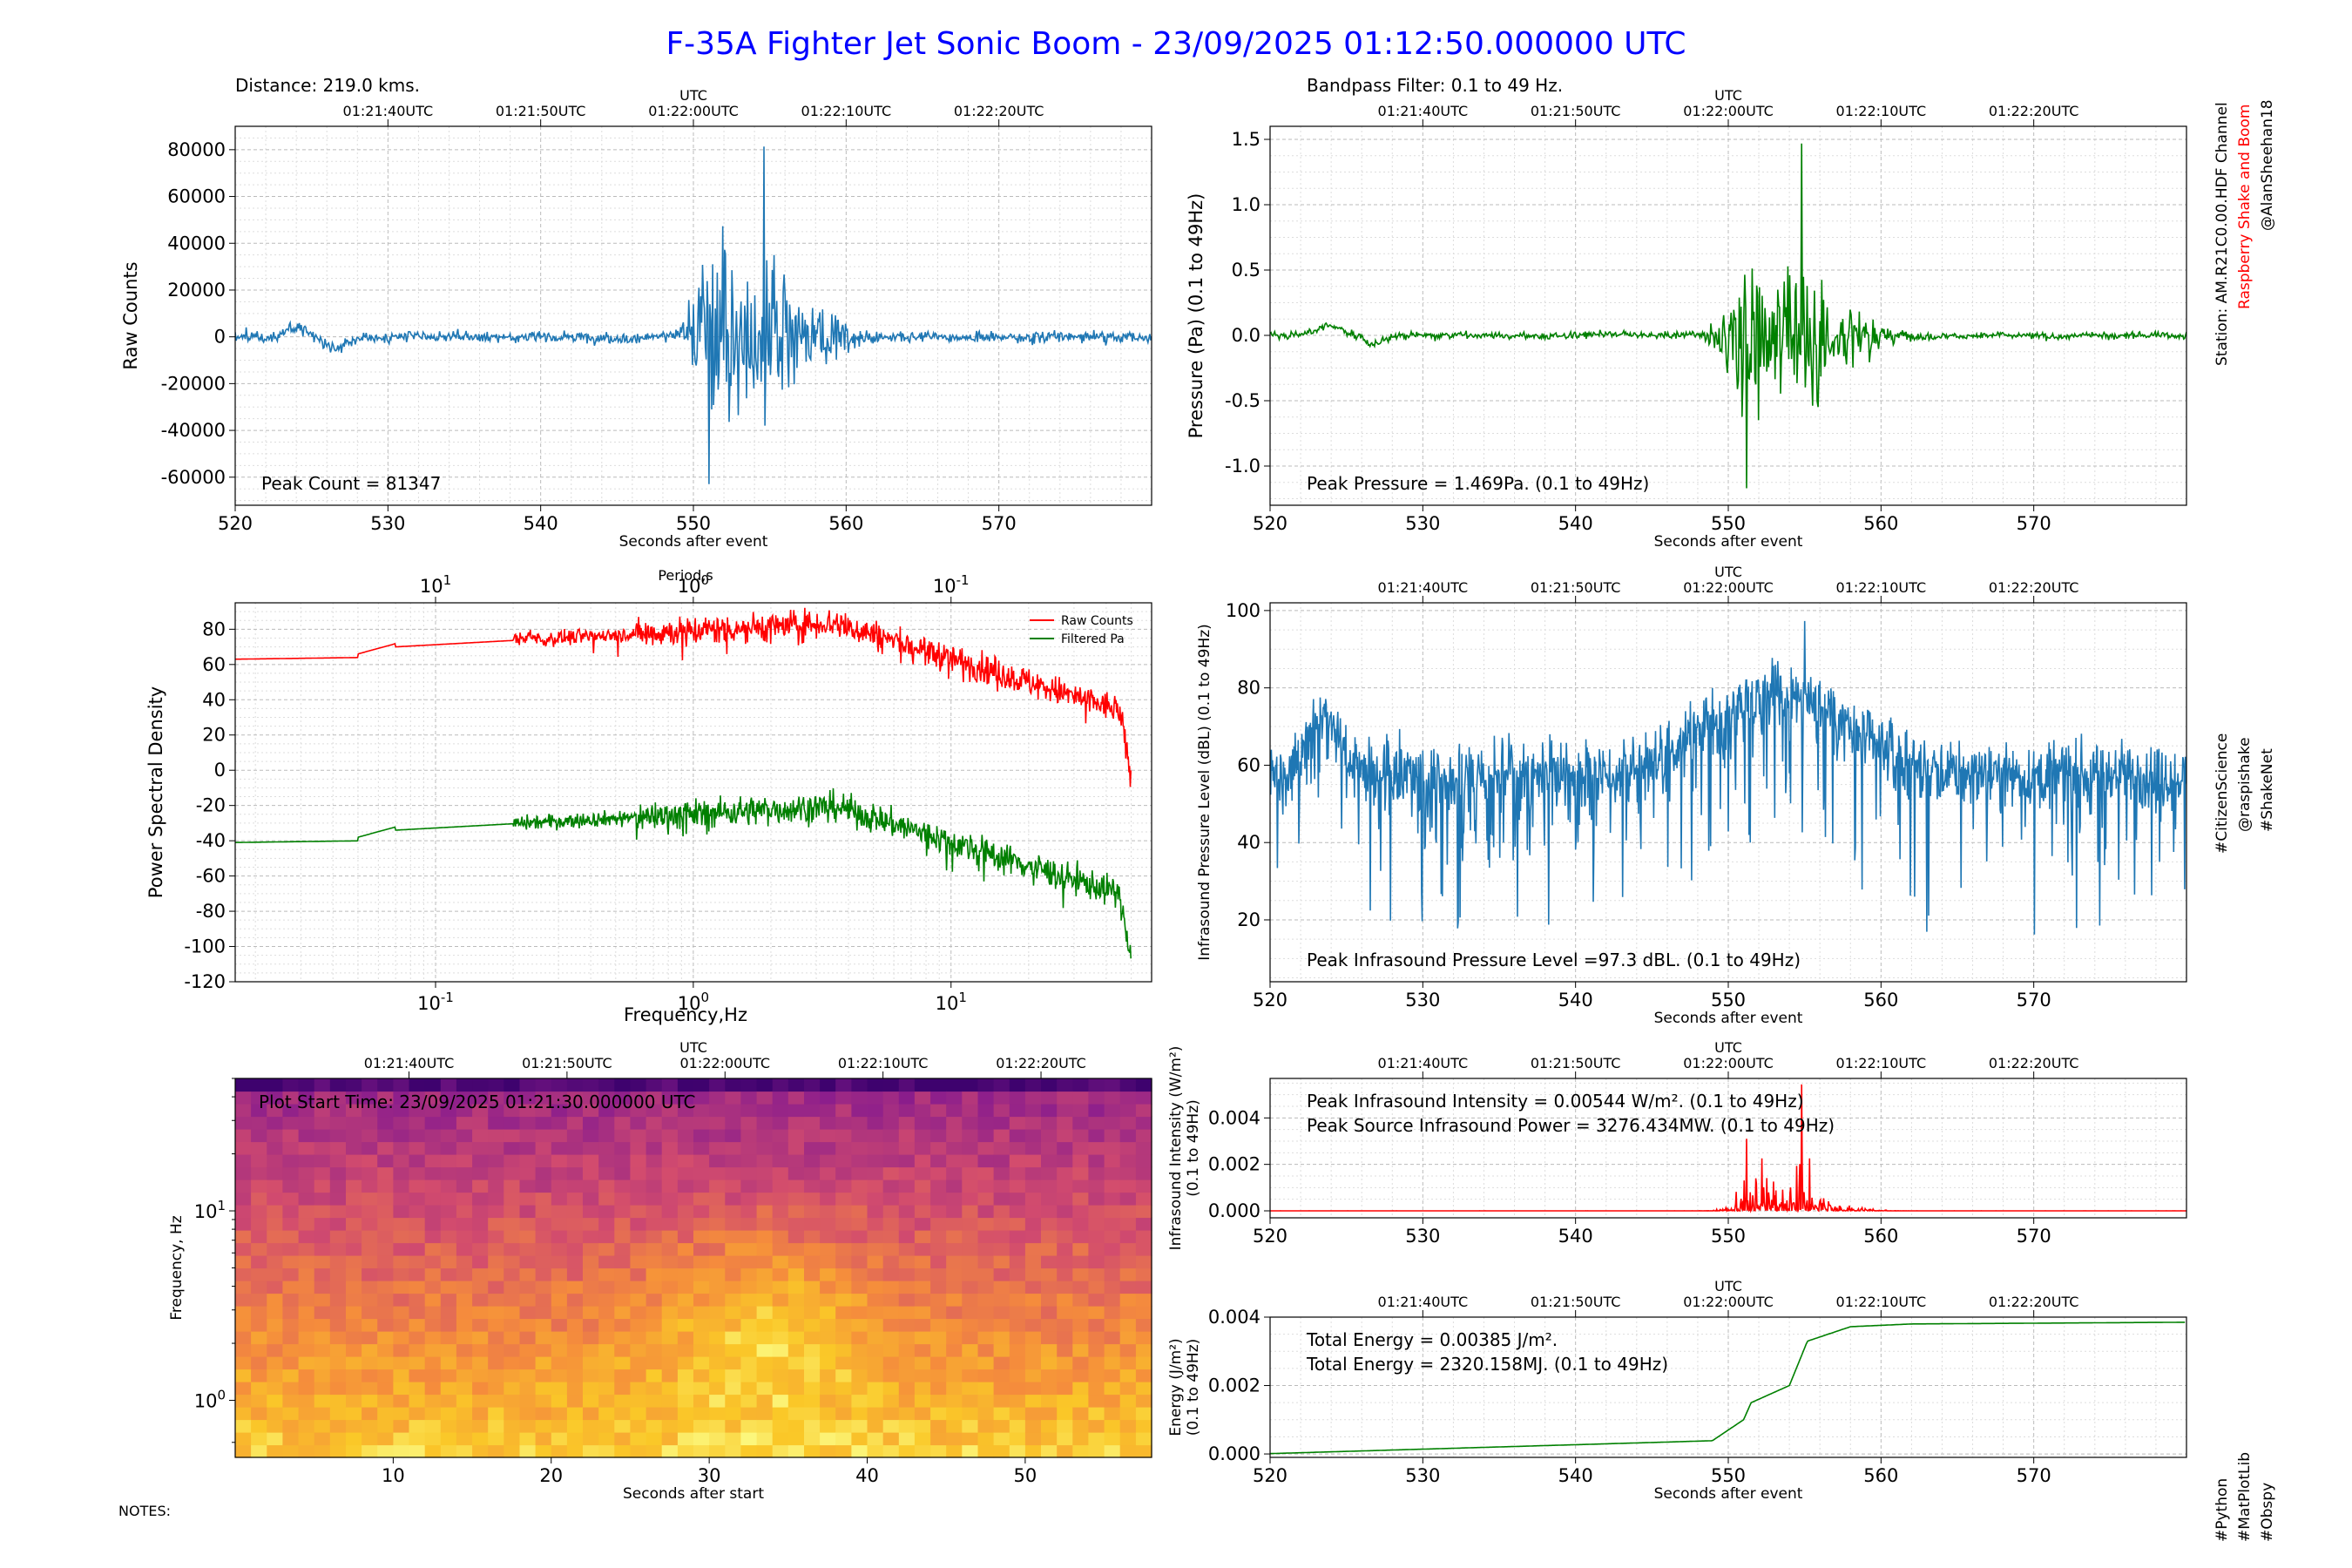 The width and height of the screenshot is (2352, 1568). What do you see at coordinates (177, 1267) in the screenshot?
I see `y-axis-label: Frequency, Hz` at bounding box center [177, 1267].